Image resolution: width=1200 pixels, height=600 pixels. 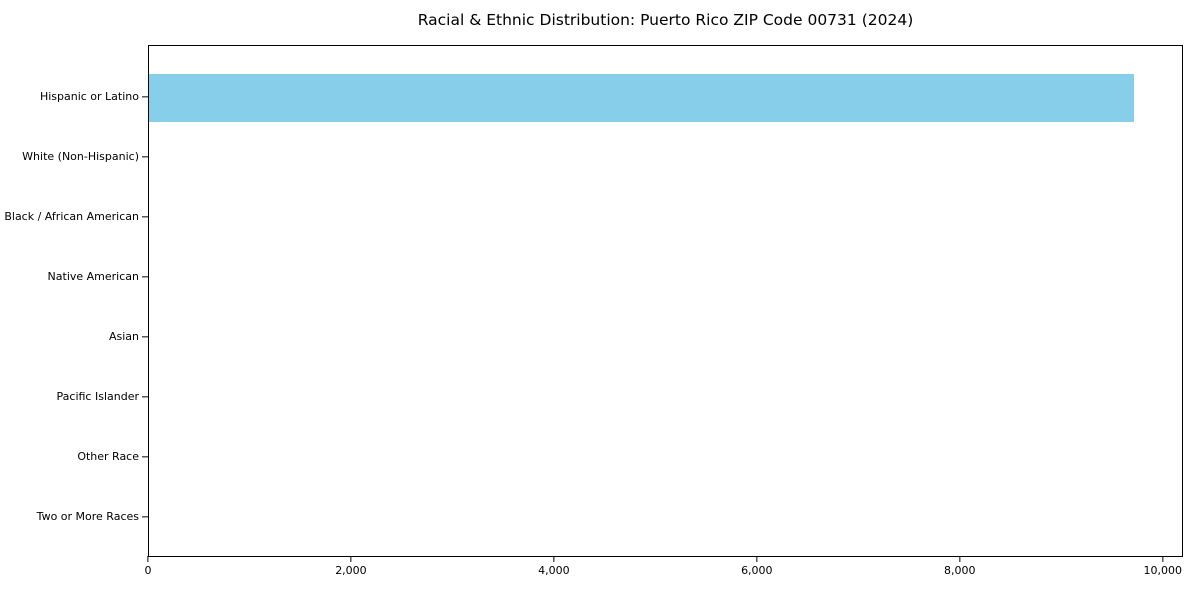 What do you see at coordinates (97, 396) in the screenshot?
I see `y-tick-label: Pacific Islander` at bounding box center [97, 396].